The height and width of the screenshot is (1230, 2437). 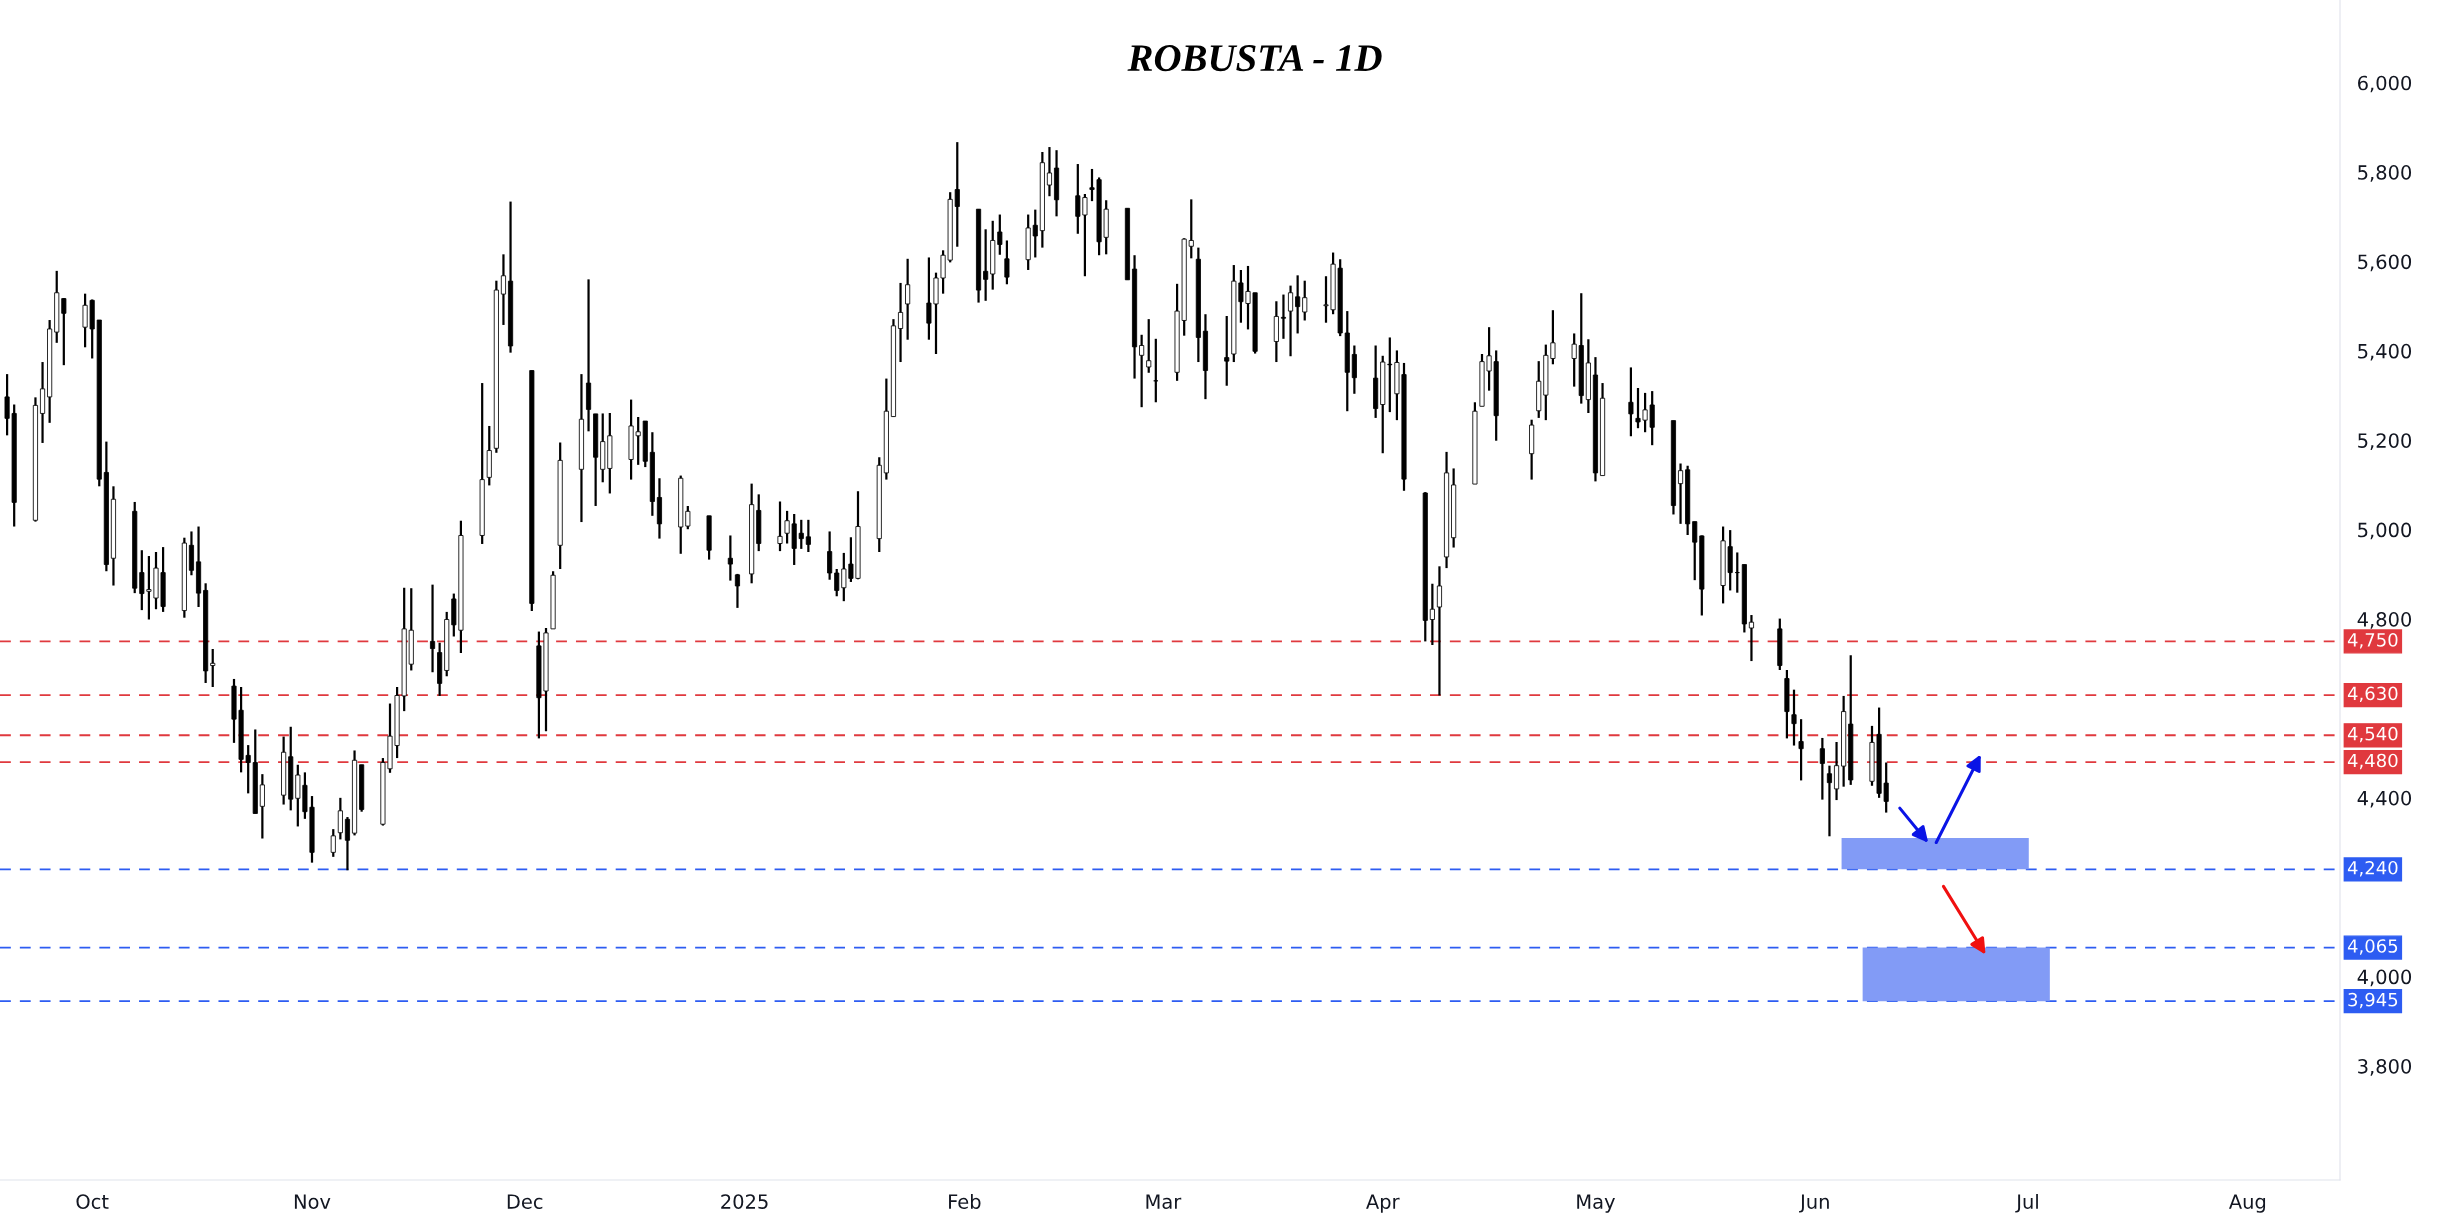 I want to click on x-tick-label: Aug, so click(x=2247, y=1203).